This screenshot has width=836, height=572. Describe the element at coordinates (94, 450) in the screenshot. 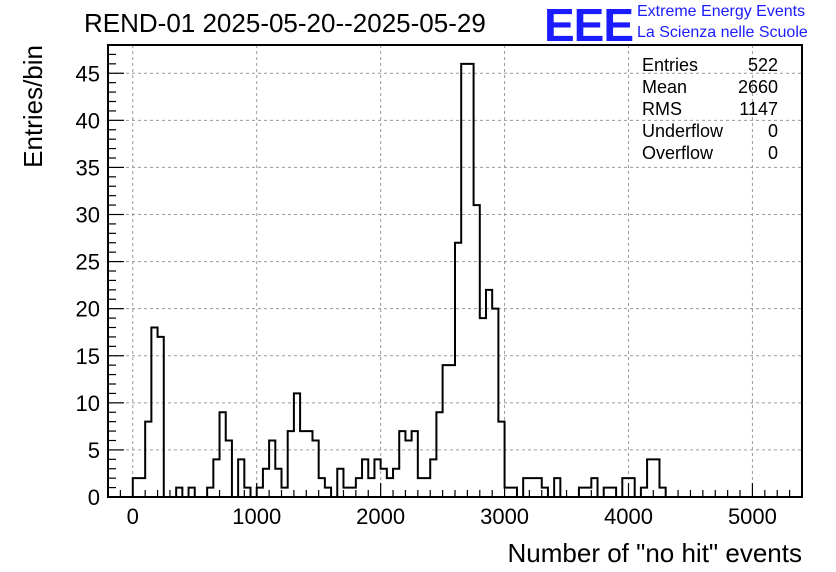

I see `y-tick-label: 5` at that location.